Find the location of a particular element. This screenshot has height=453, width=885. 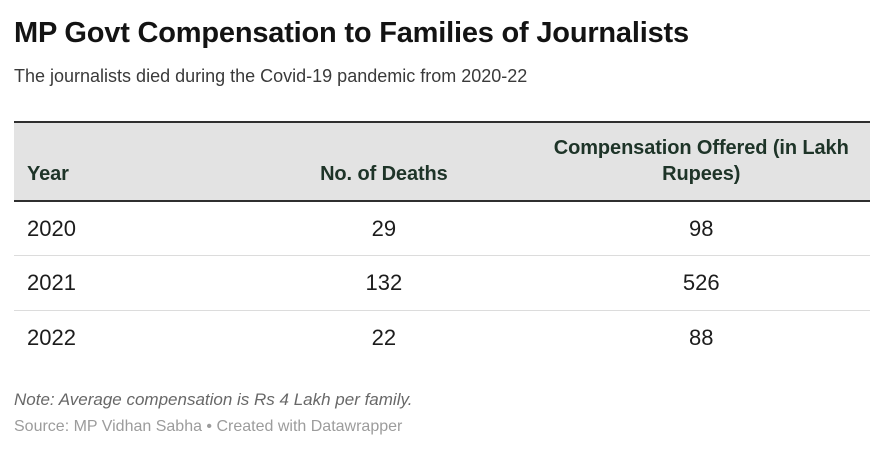

column-header-year: Year is located at coordinates (125, 161).